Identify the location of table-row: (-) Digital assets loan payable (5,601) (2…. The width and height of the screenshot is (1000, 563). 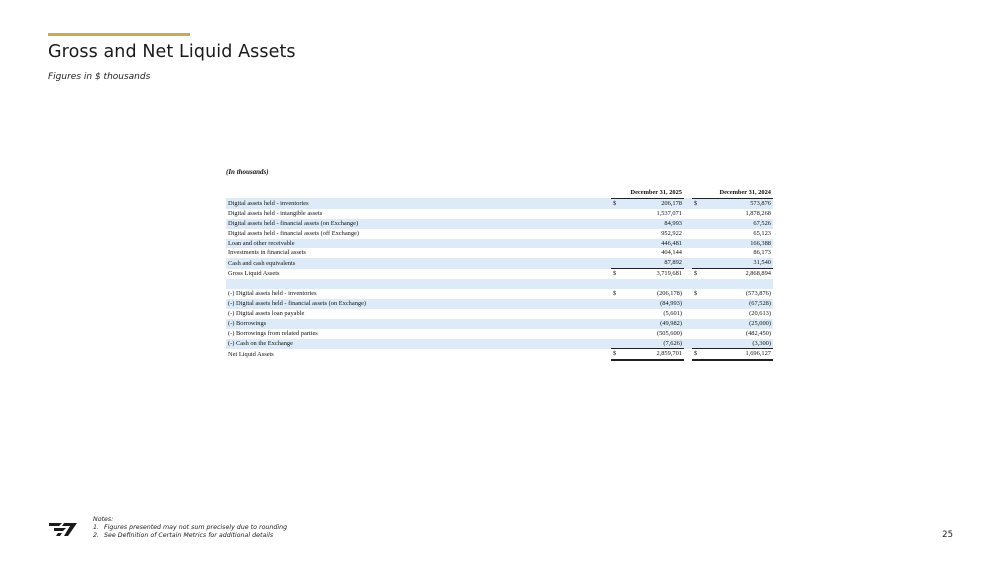
(499, 314).